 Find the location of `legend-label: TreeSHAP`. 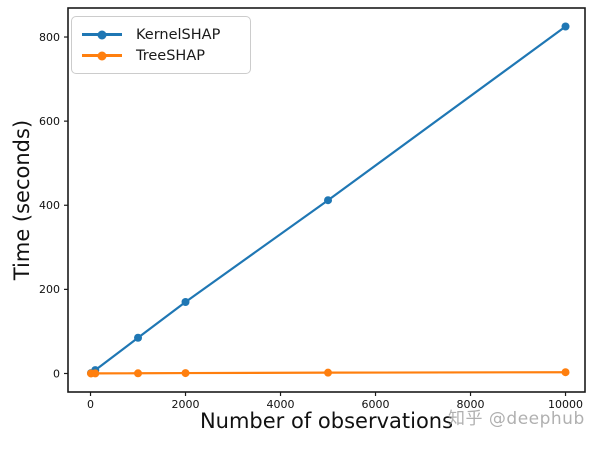

legend-label: TreeSHAP is located at coordinates (170, 55).